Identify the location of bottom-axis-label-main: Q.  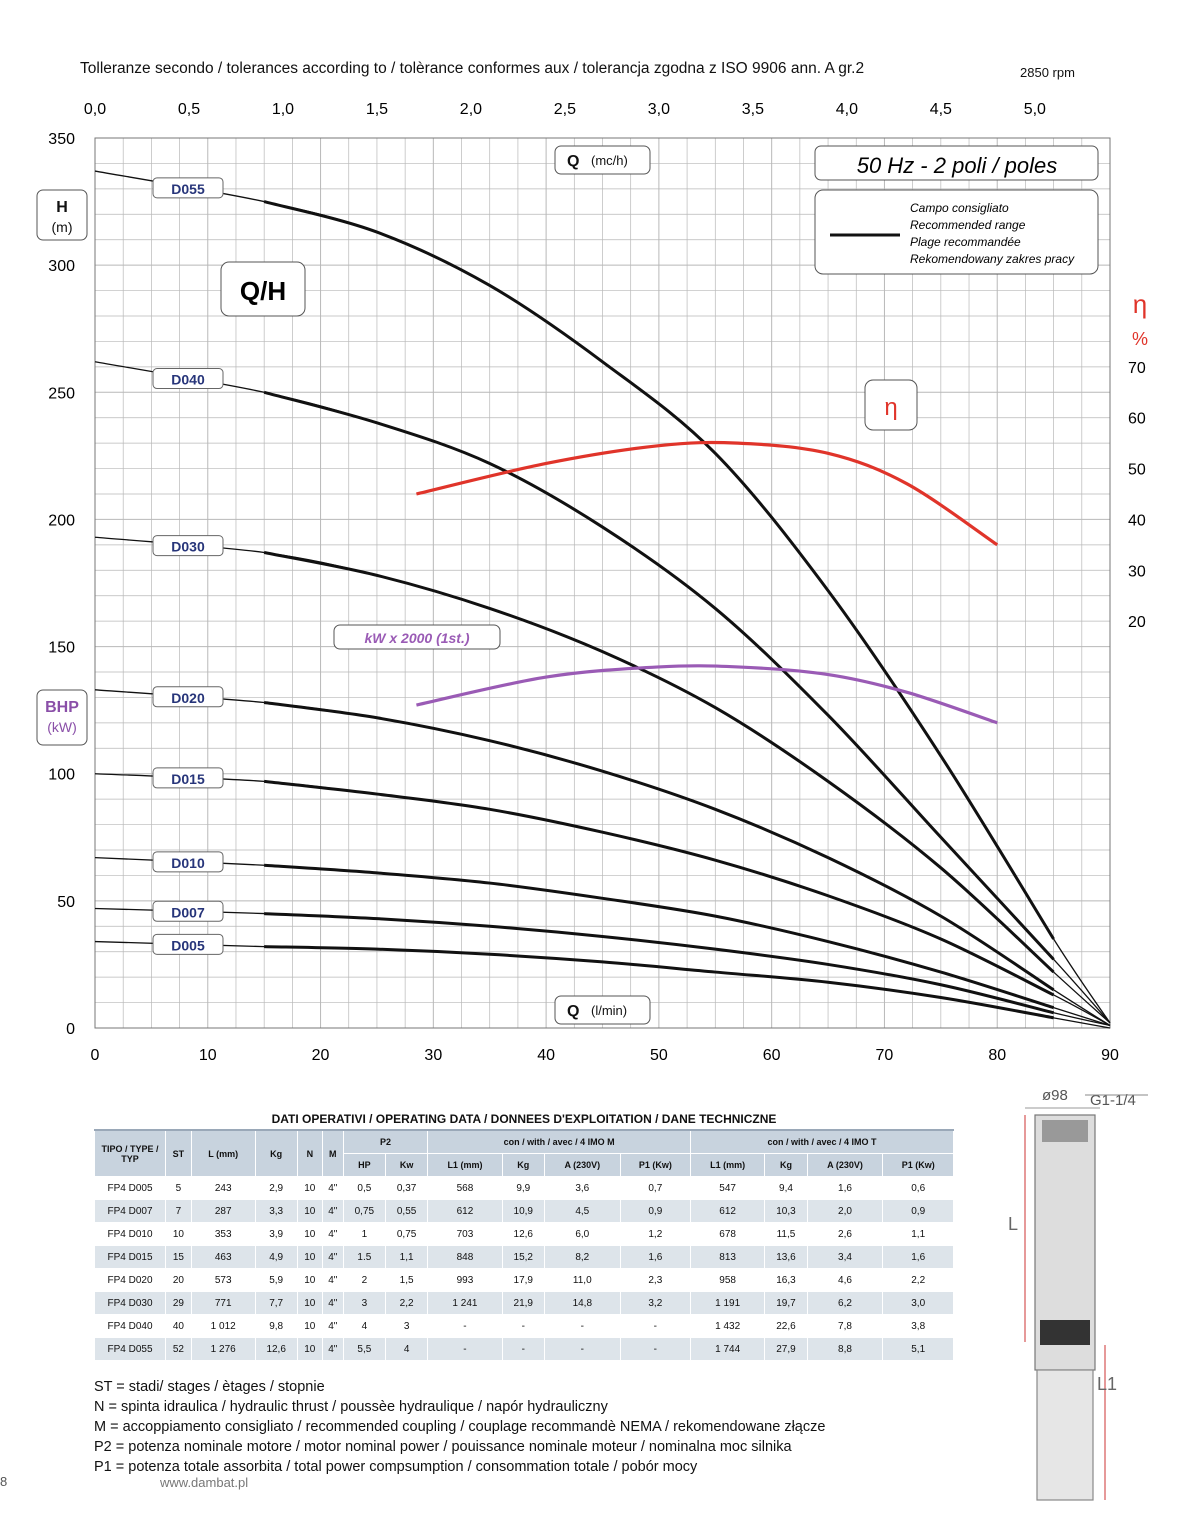
(573, 1011).